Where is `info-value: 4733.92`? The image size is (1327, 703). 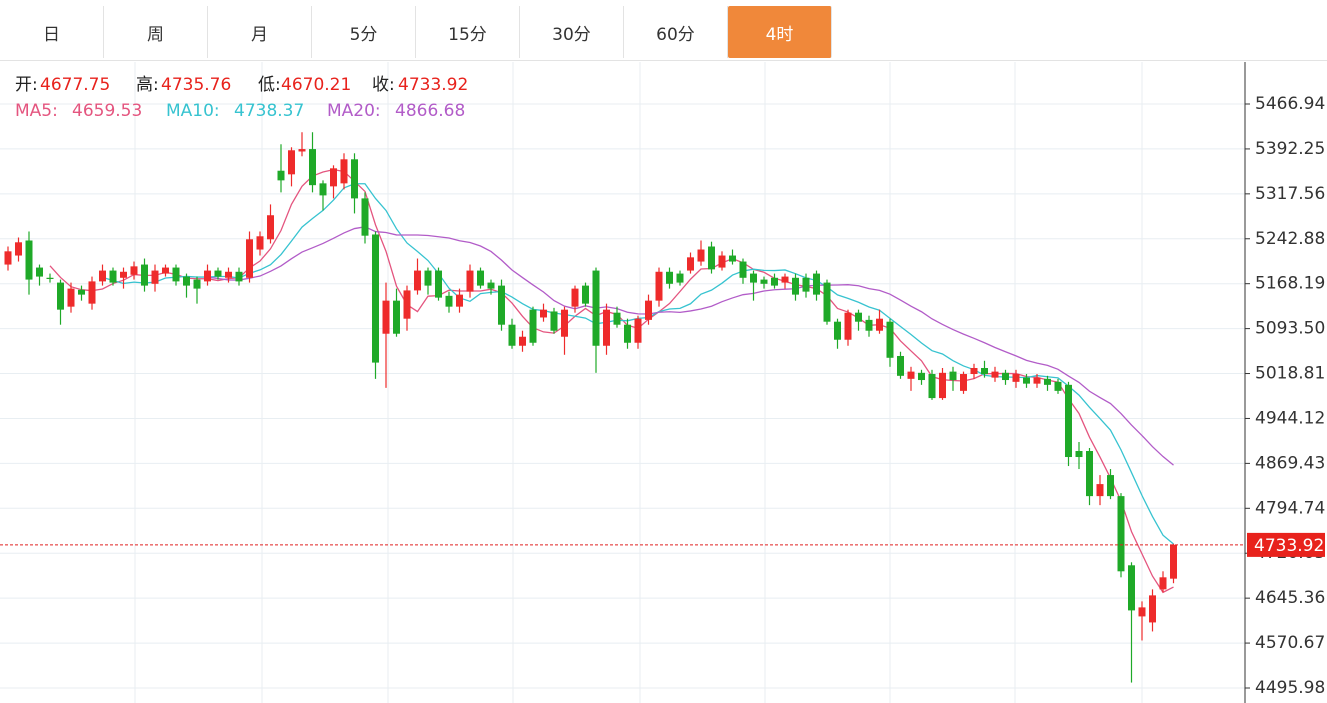
info-value: 4733.92 is located at coordinates (433, 85).